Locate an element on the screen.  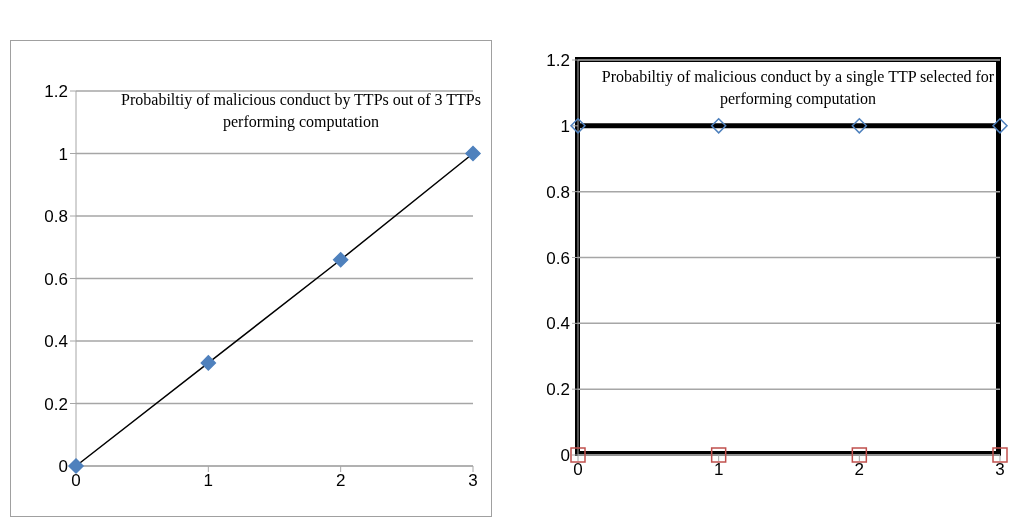
text: Probabiltiy of malicious conduct by TTPs out of 3 TTPs performing computation is located at coordinates (301, 111).